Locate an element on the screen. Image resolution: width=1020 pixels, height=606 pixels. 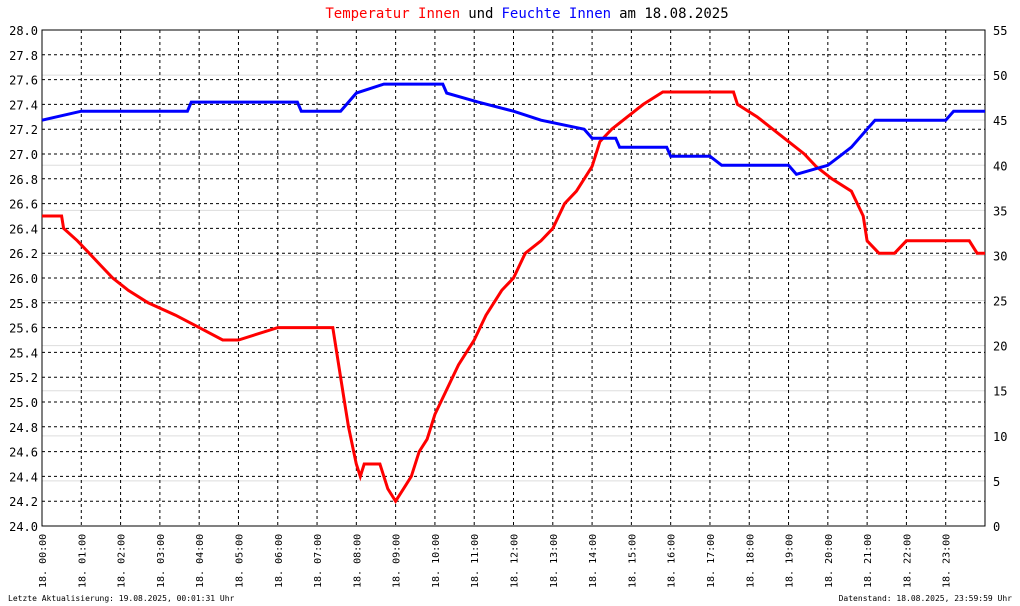
y-tick-label: 26.6 is located at coordinates (23, 205).